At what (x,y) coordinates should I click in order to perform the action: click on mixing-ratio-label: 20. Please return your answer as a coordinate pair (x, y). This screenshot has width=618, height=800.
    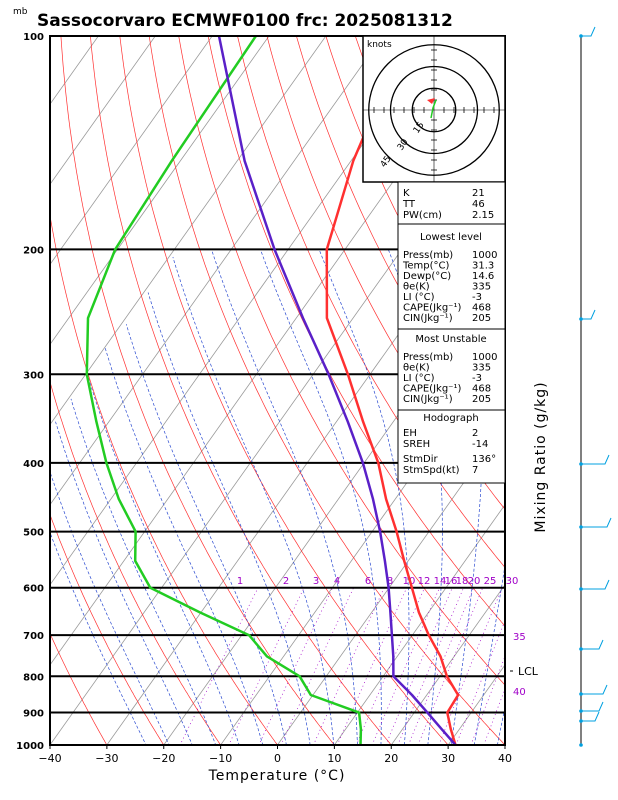
    Looking at the image, I should click on (474, 581).